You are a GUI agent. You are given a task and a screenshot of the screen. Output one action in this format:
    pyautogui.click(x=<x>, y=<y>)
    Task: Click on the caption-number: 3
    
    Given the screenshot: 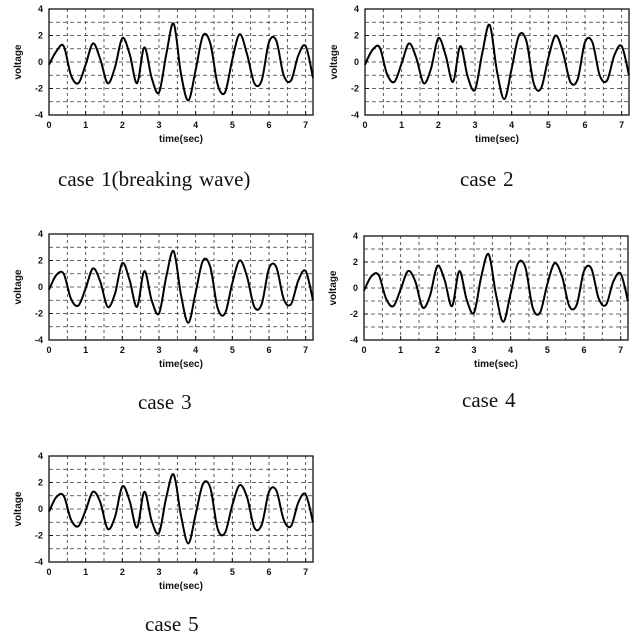 What is the action you would take?
    pyautogui.click(x=186, y=402)
    